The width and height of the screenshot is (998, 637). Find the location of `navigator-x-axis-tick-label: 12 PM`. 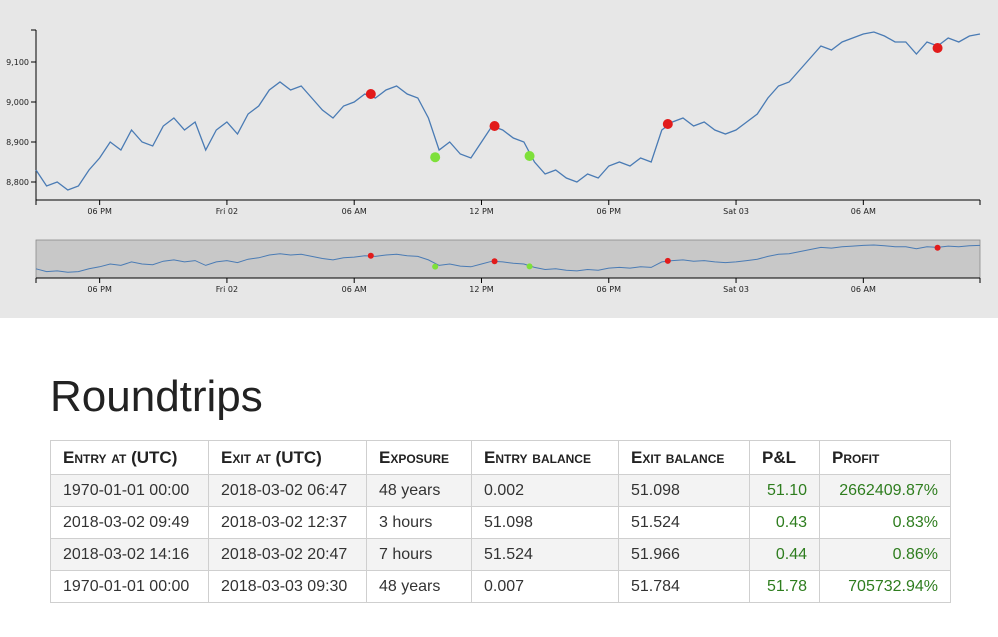

navigator-x-axis-tick-label: 12 PM is located at coordinates (481, 289).